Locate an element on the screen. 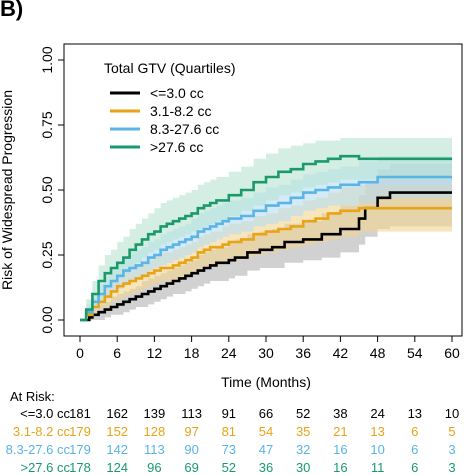 The height and width of the screenshot is (475, 474). at-risk-cell: 142 is located at coordinates (117, 449).